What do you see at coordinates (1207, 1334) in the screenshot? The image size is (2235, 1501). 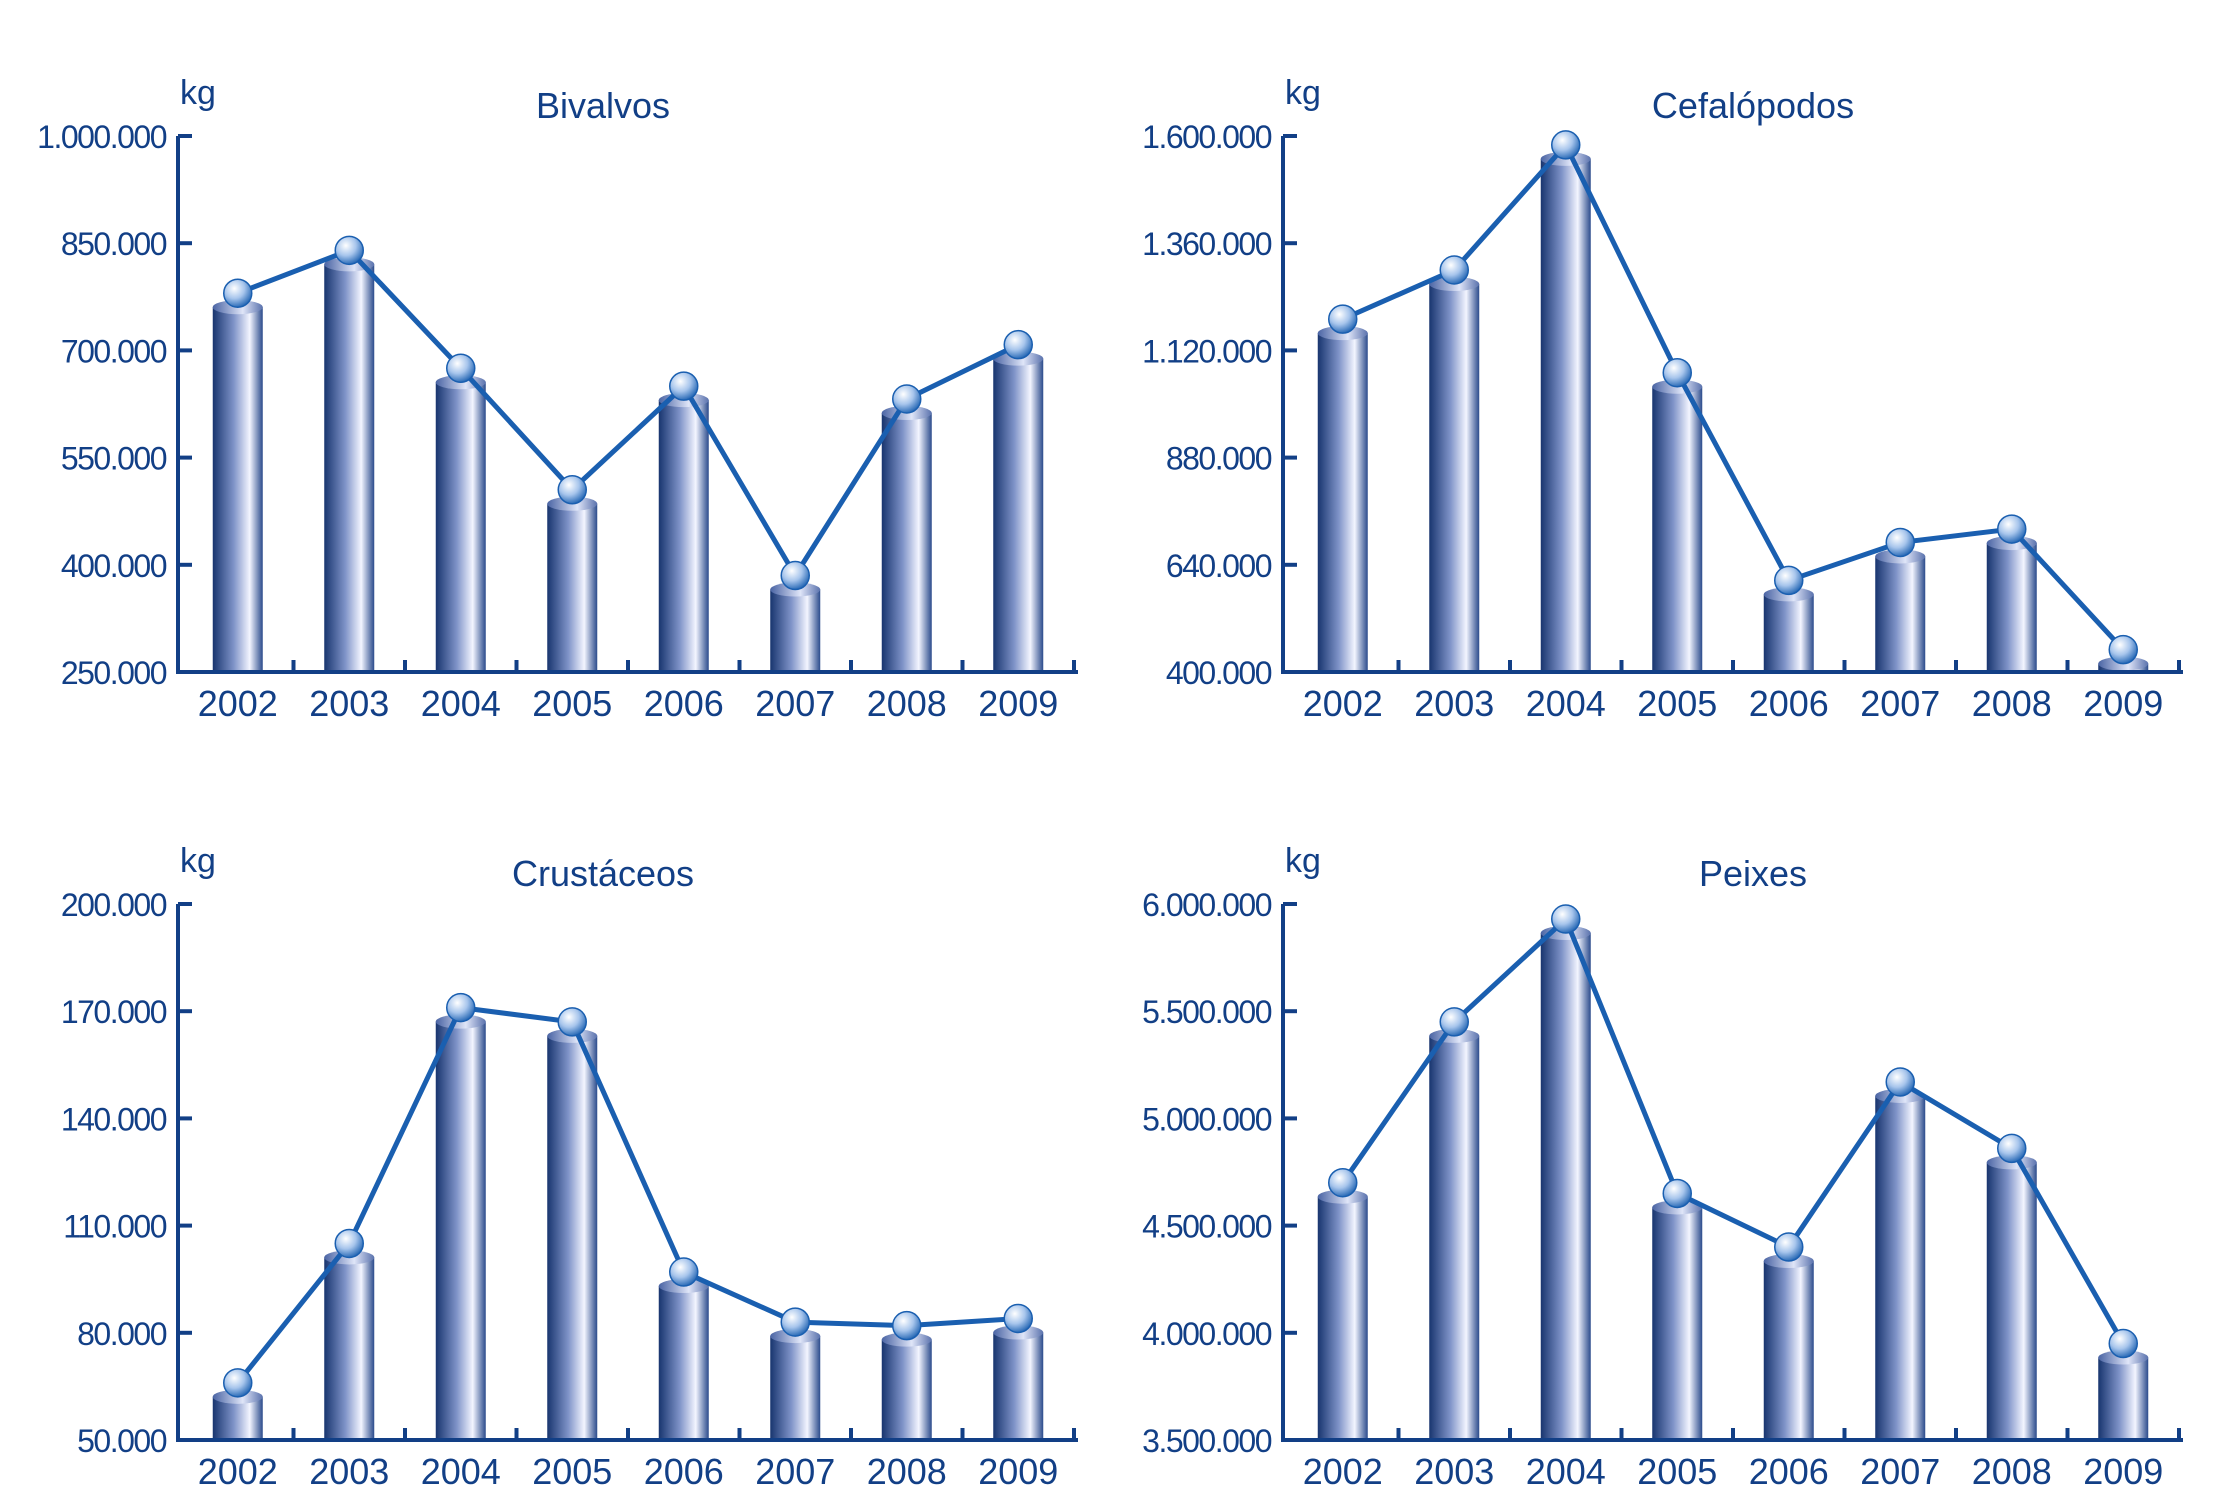 I see `y-tick-label: 4.000.000` at bounding box center [1207, 1334].